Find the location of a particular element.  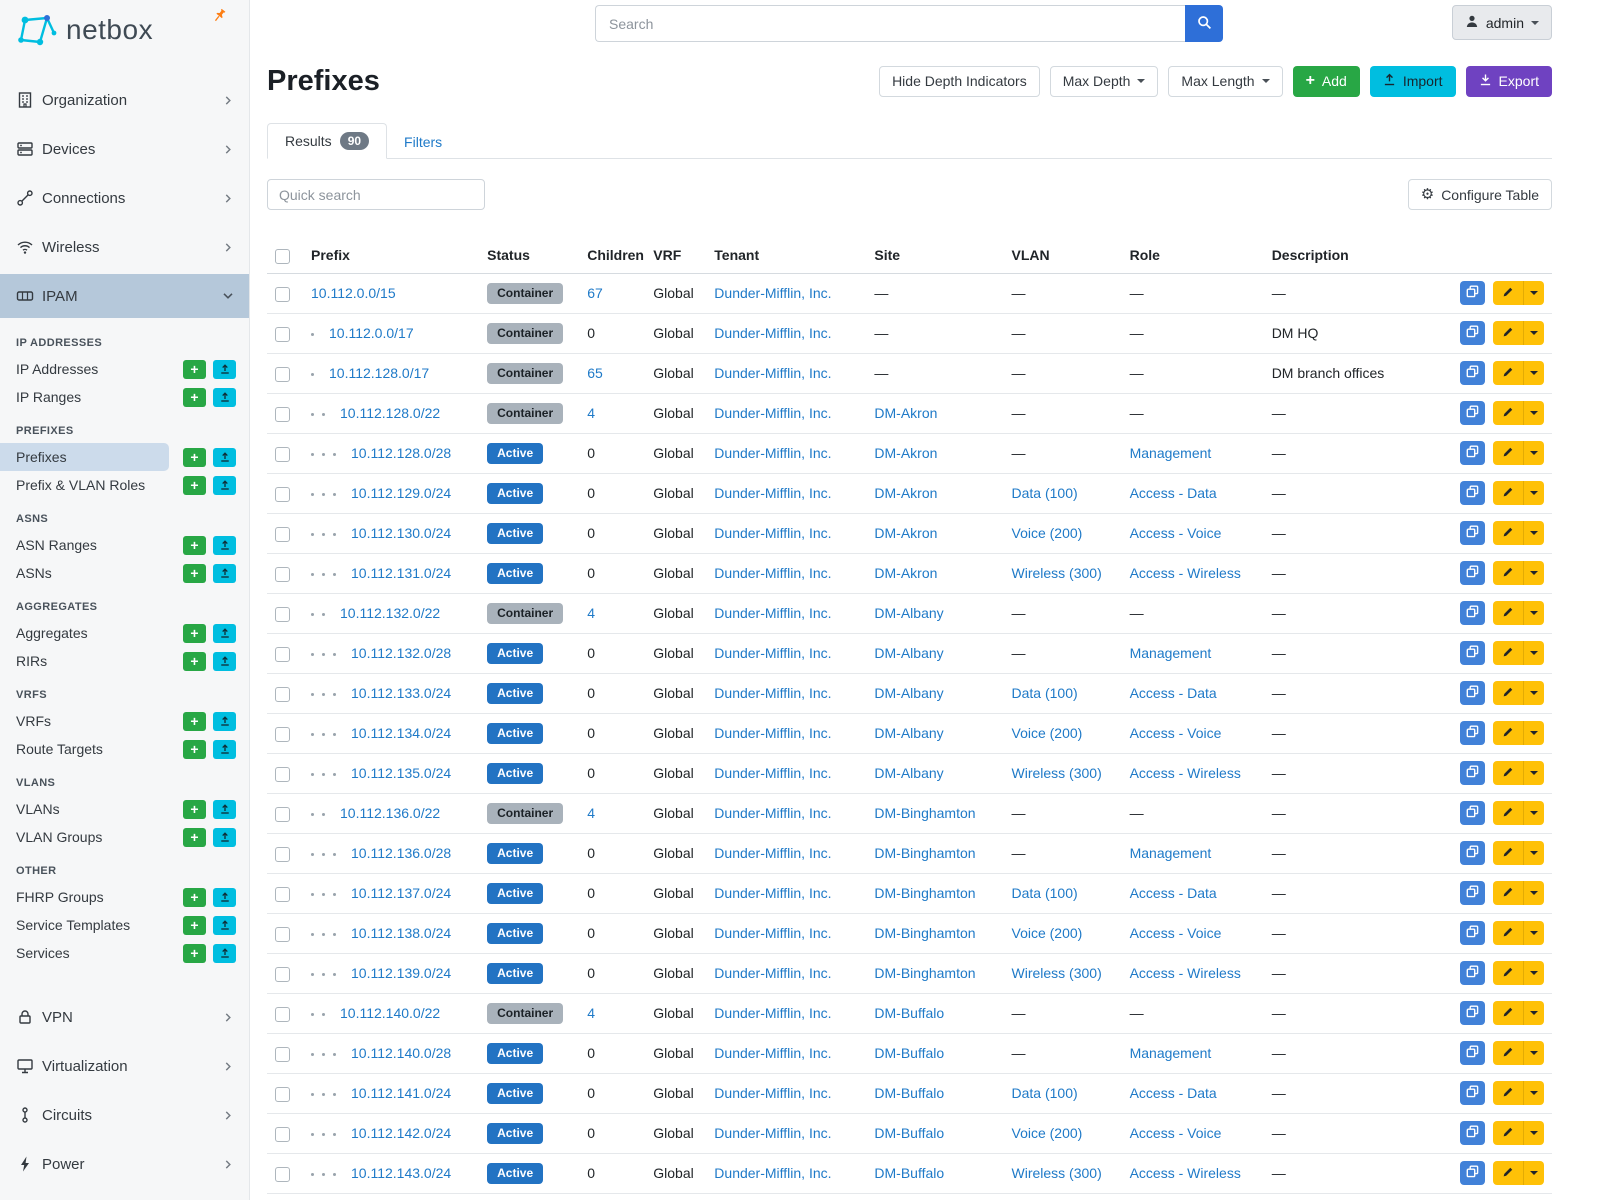

prefix-link: 10.112.136.0/28 is located at coordinates (401, 853).